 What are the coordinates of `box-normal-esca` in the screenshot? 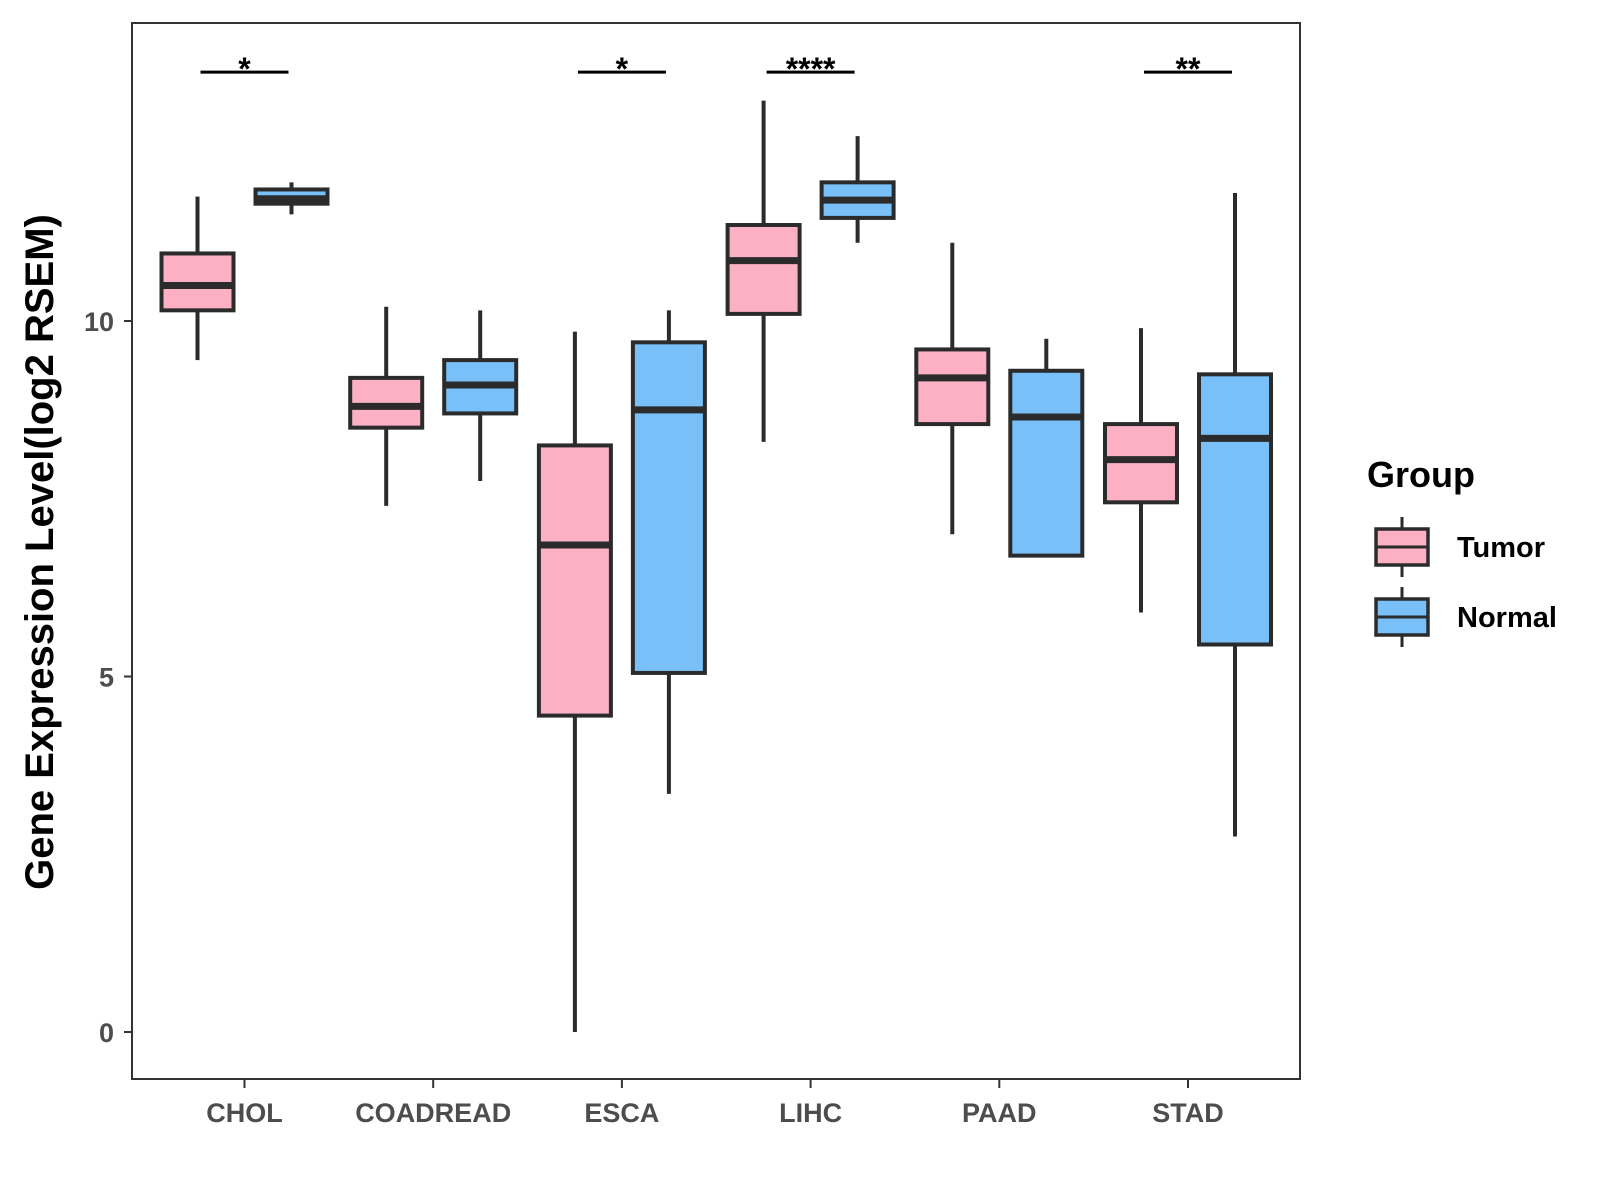 It's located at (668, 552).